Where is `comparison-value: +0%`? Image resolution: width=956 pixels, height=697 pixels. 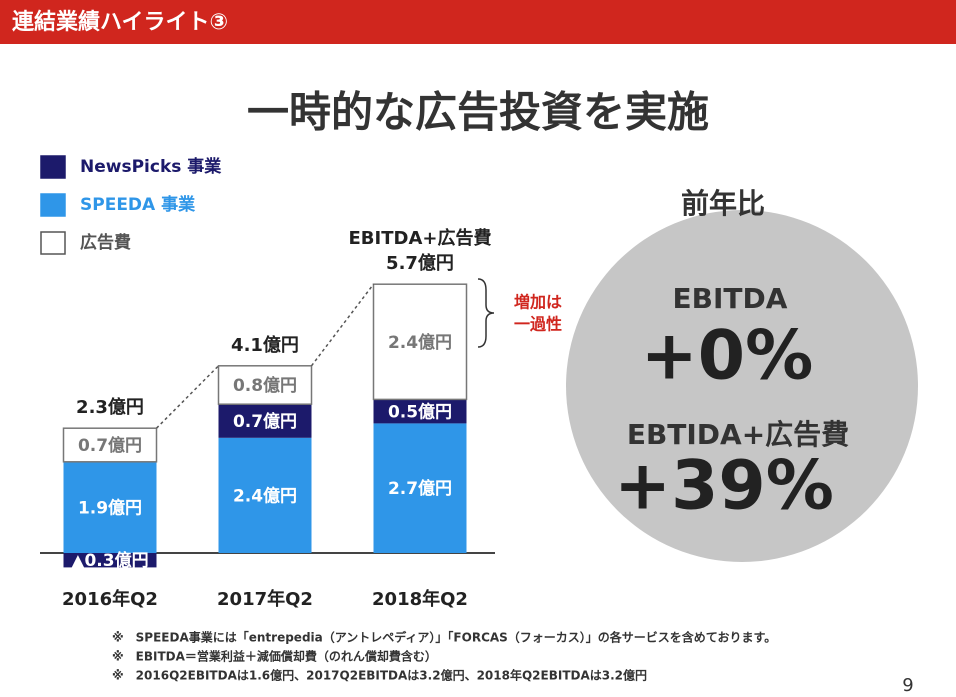
comparison-value: +0% is located at coordinates (727, 356).